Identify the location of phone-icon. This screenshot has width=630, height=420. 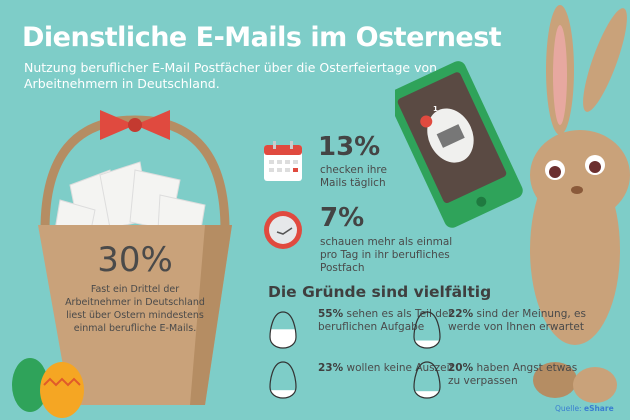
(459, 144).